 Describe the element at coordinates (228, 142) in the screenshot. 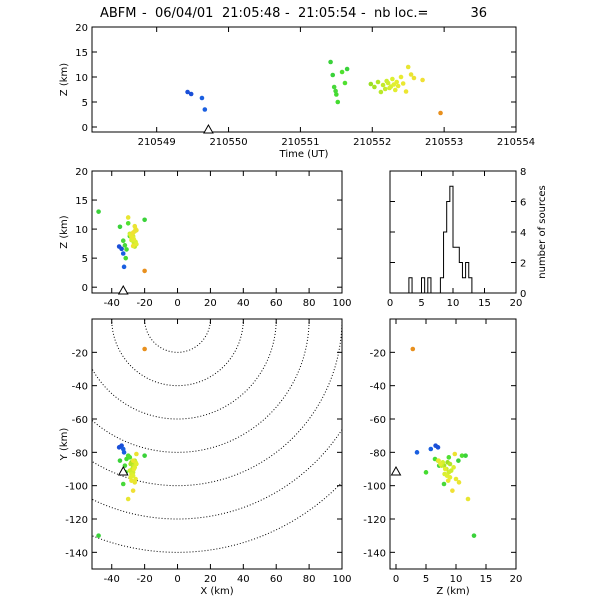

I see `time_alt-xtick-label: 210550` at that location.